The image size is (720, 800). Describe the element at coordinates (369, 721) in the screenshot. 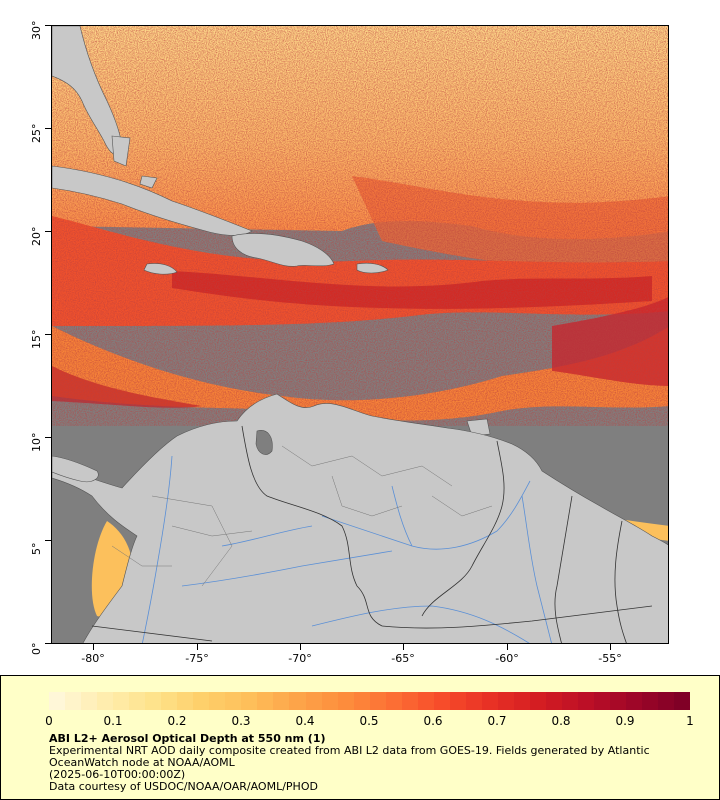

I see `colorbar-tick-label: 0.5` at that location.